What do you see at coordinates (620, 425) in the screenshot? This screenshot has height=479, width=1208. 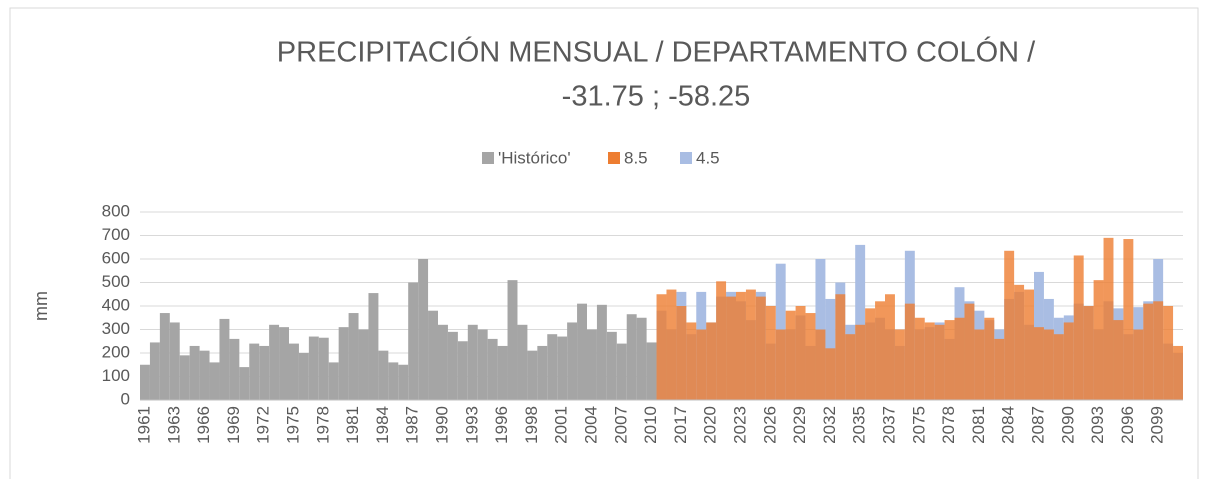 I see `x-tick-label: 2007` at bounding box center [620, 425].